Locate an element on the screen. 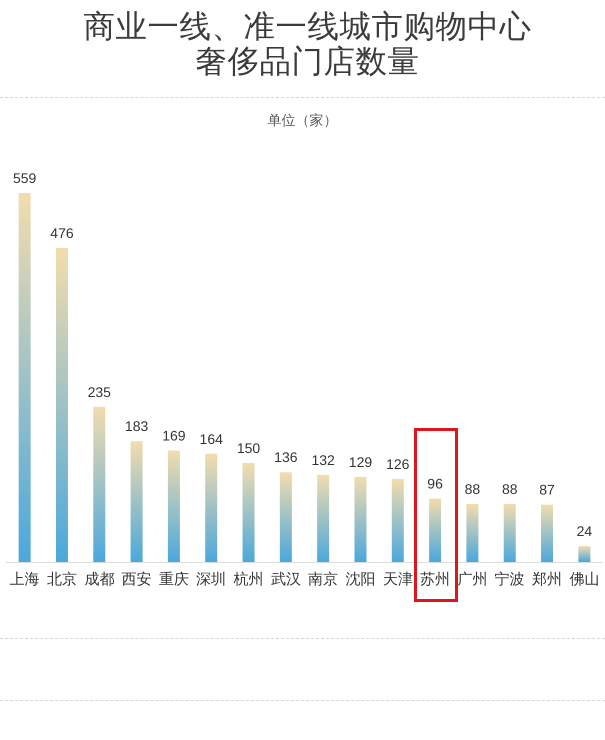  x-tick-label: 深圳 is located at coordinates (211, 579).